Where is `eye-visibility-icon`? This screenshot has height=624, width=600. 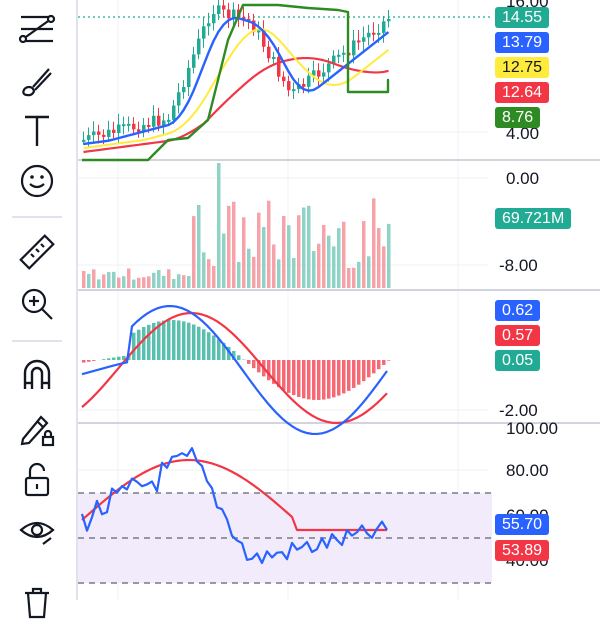 eye-visibility-icon is located at coordinates (37, 530).